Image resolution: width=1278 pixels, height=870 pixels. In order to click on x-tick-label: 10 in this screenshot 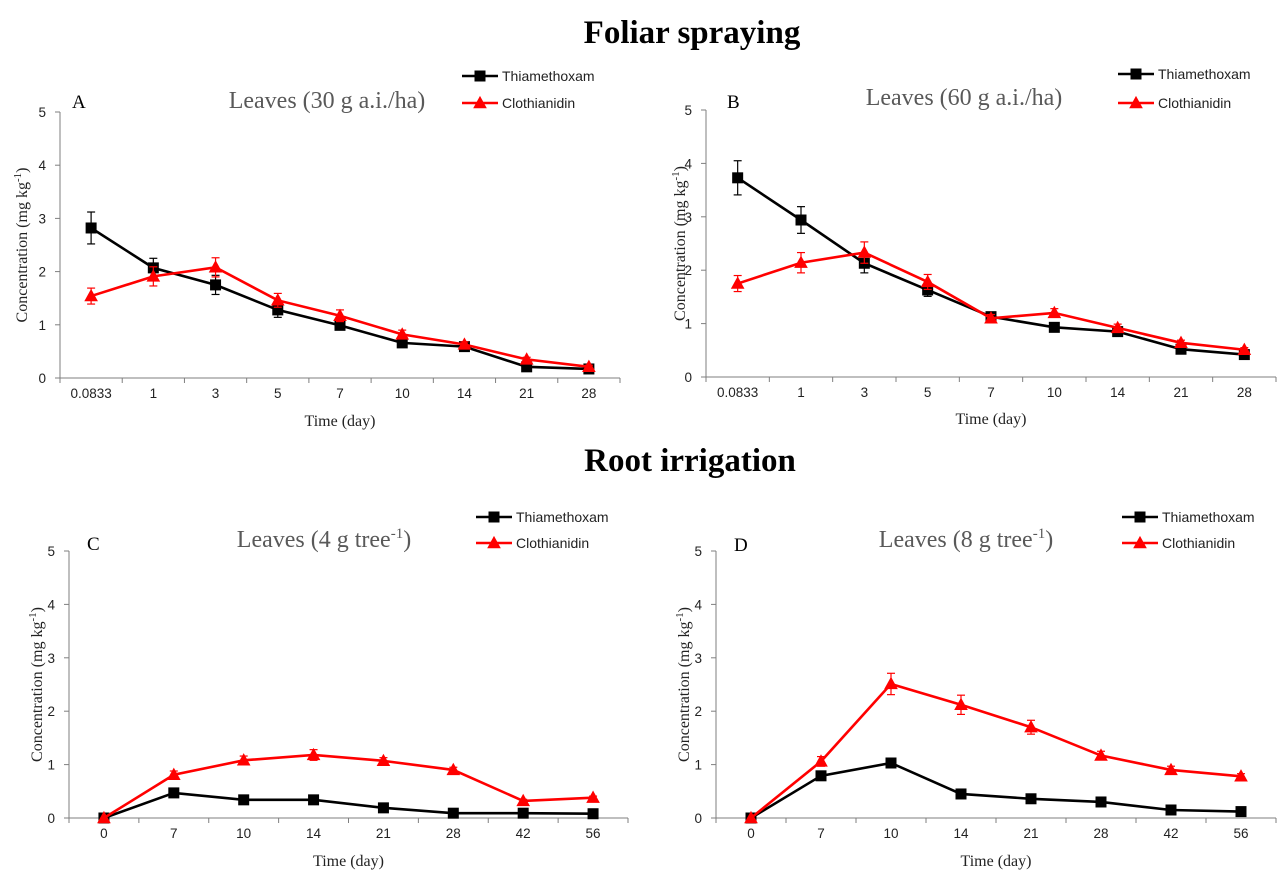, I will do `click(1054, 392)`.